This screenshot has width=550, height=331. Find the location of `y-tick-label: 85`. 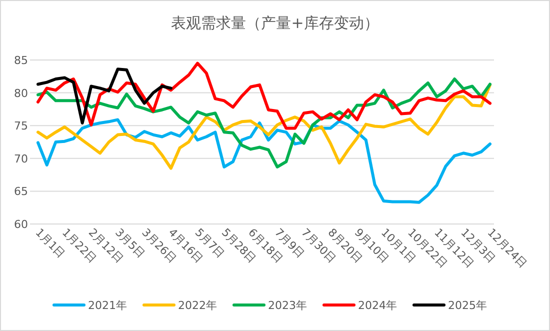

y-tick-label: 85 is located at coordinates (21, 60).